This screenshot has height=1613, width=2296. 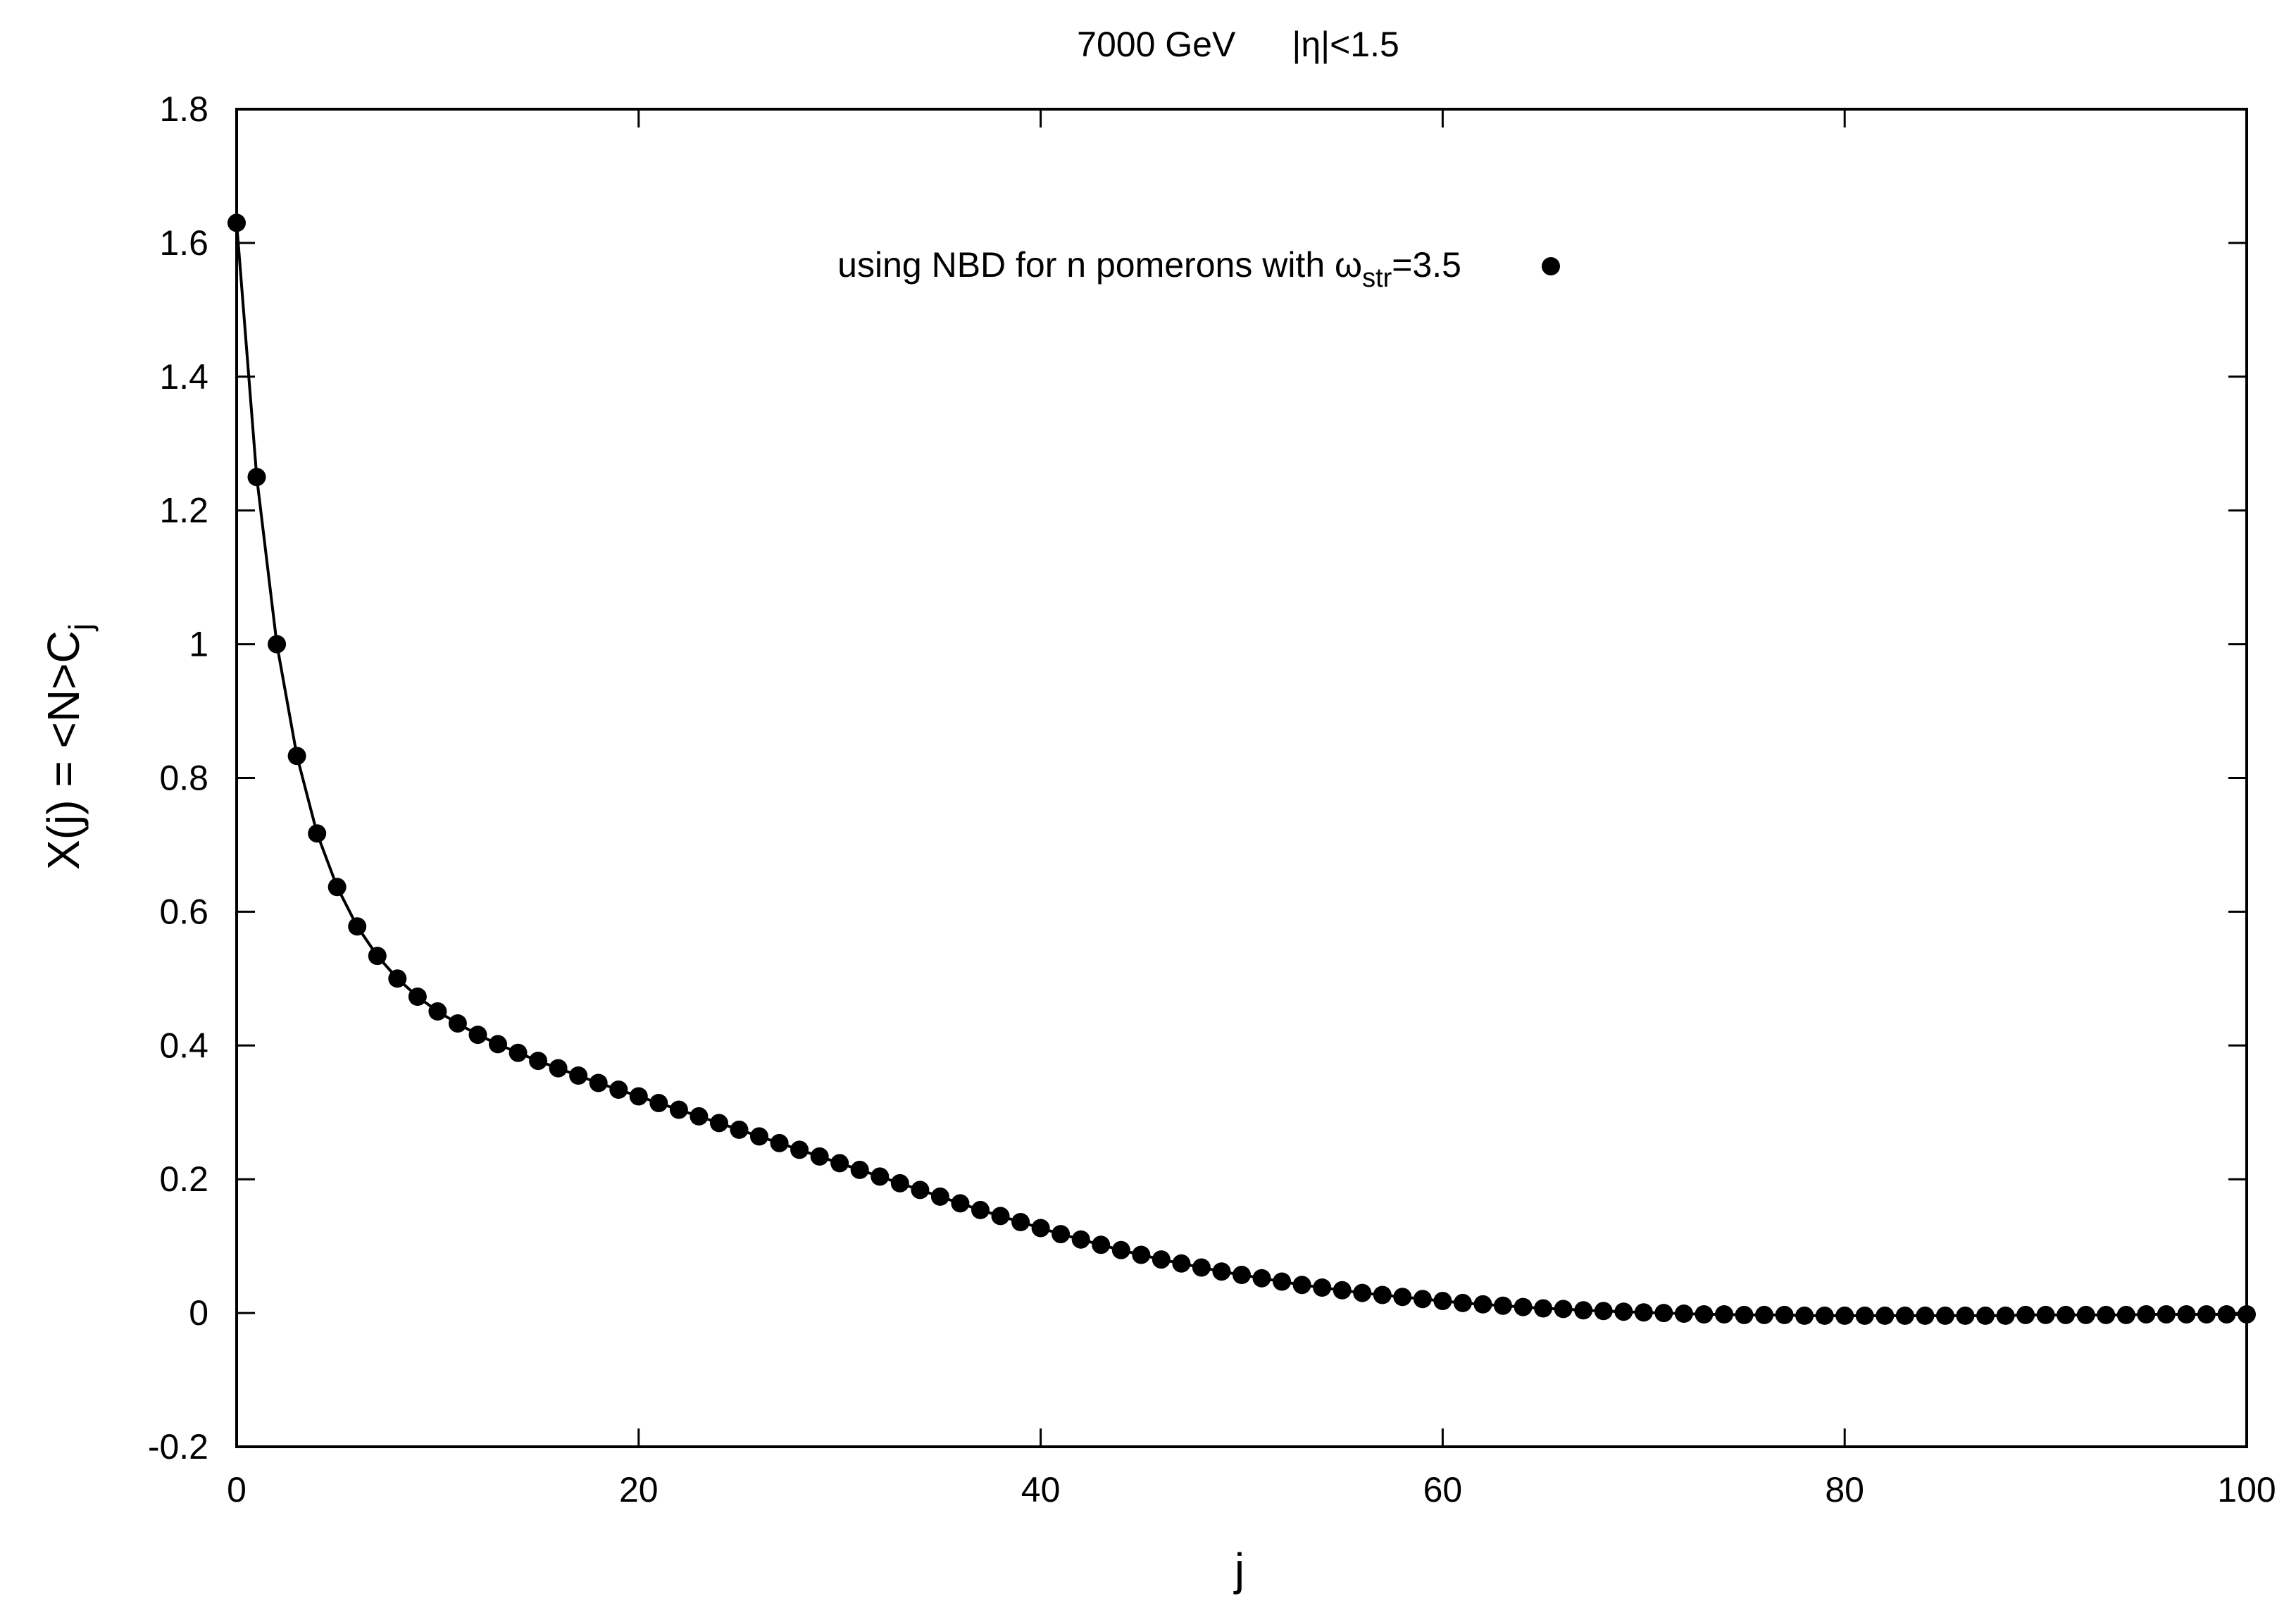 What do you see at coordinates (184, 1179) in the screenshot?
I see `y-tick-label: 0.2` at bounding box center [184, 1179].